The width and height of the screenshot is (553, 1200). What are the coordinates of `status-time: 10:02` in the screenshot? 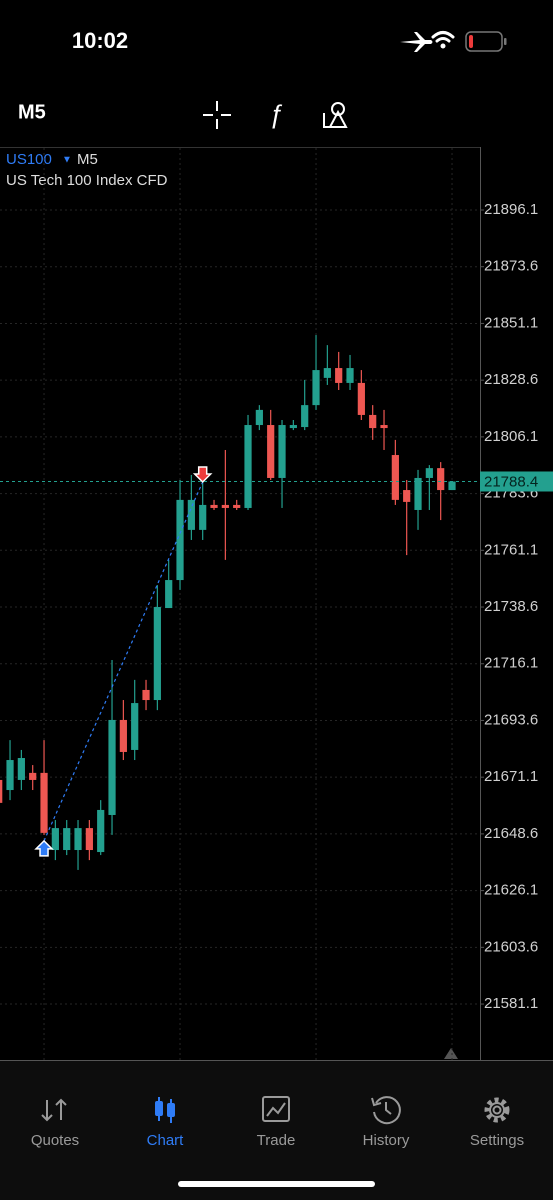 It's located at (100, 40).